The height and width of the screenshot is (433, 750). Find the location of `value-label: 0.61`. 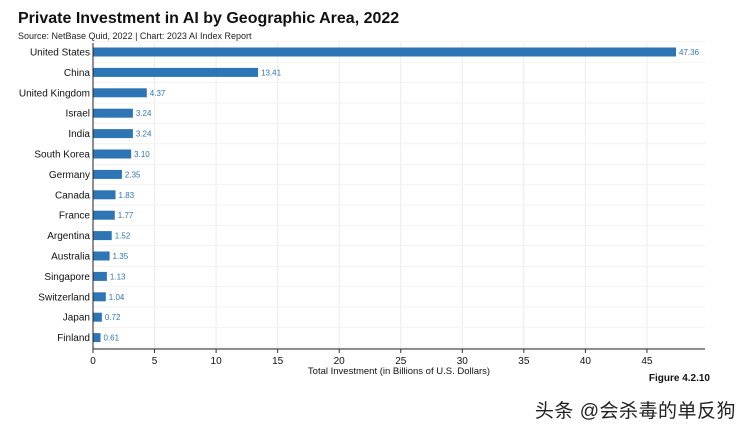

value-label: 0.61 is located at coordinates (112, 338).